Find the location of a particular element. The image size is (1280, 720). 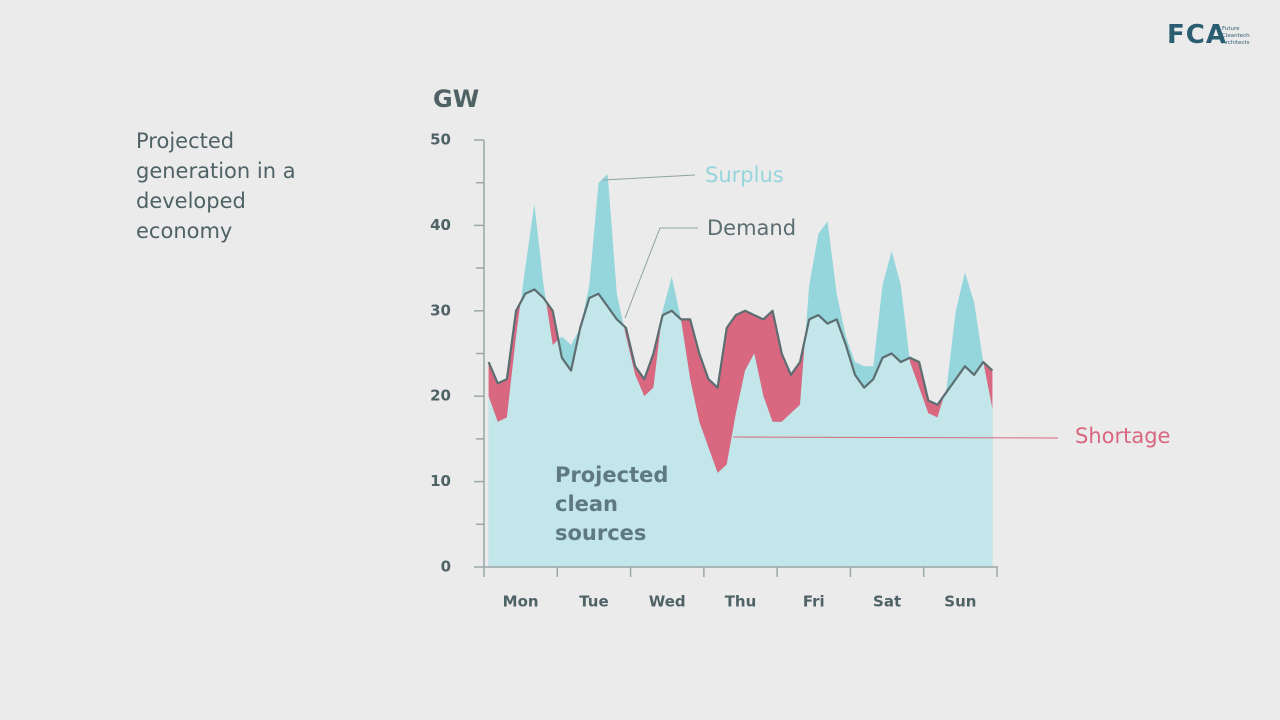

x-tick-label: Sat is located at coordinates (887, 602).